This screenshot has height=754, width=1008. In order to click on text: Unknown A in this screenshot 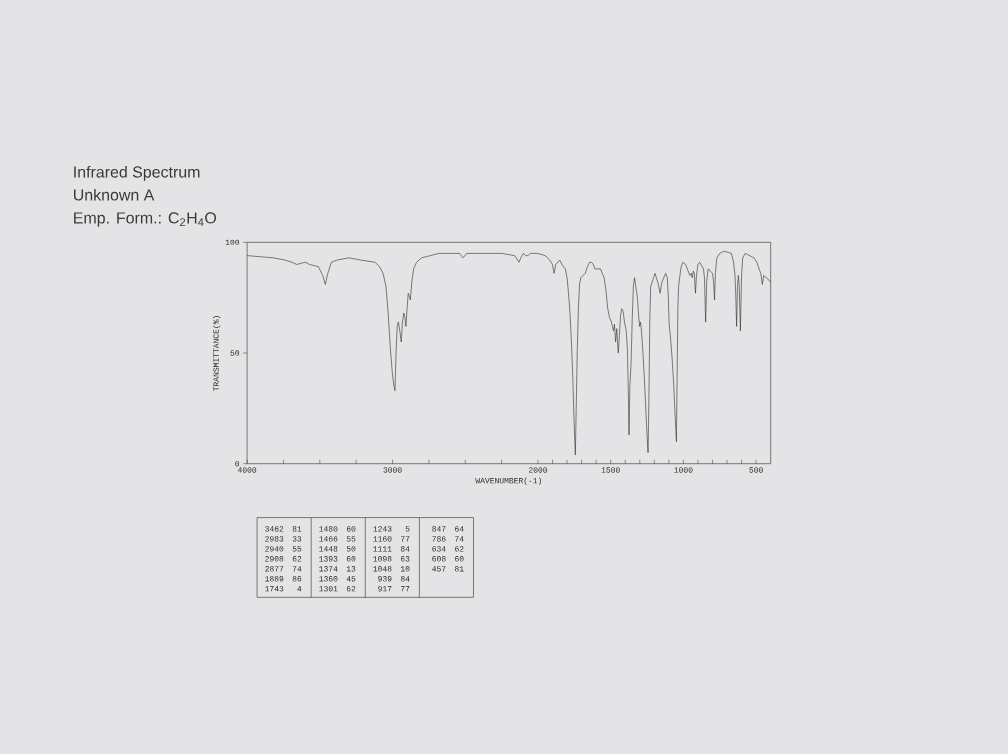, I will do `click(114, 194)`.